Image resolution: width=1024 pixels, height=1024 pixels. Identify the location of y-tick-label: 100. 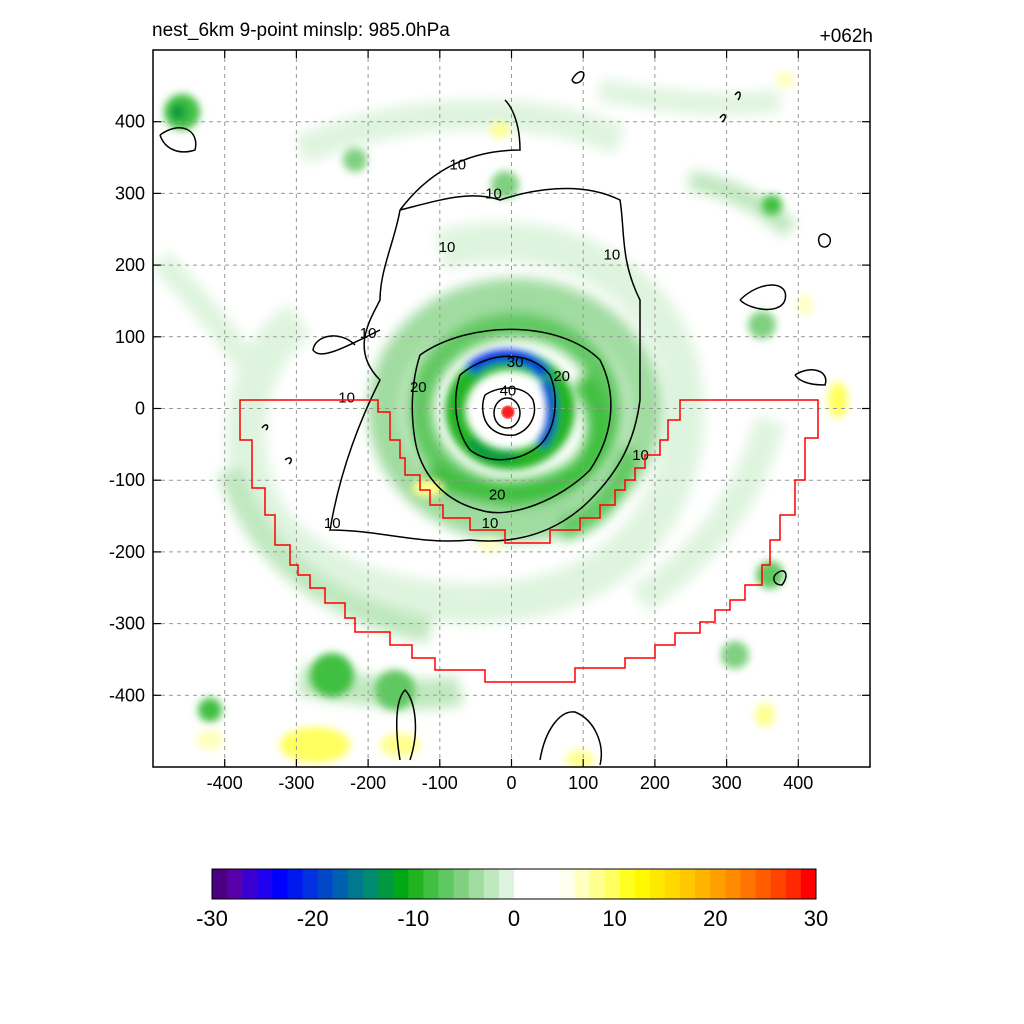
(130, 337).